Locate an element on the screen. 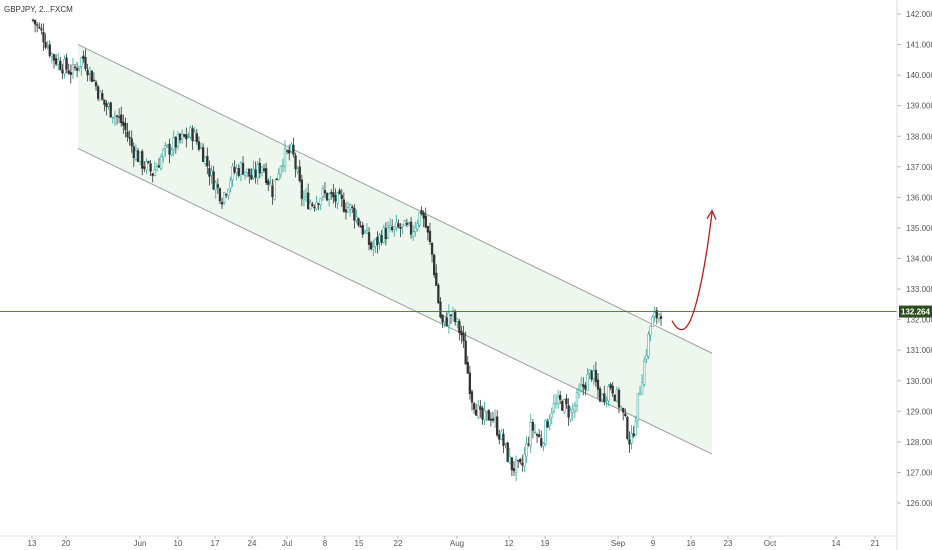 This screenshot has height=550, width=932. x-tick-label: 13 is located at coordinates (32, 543).